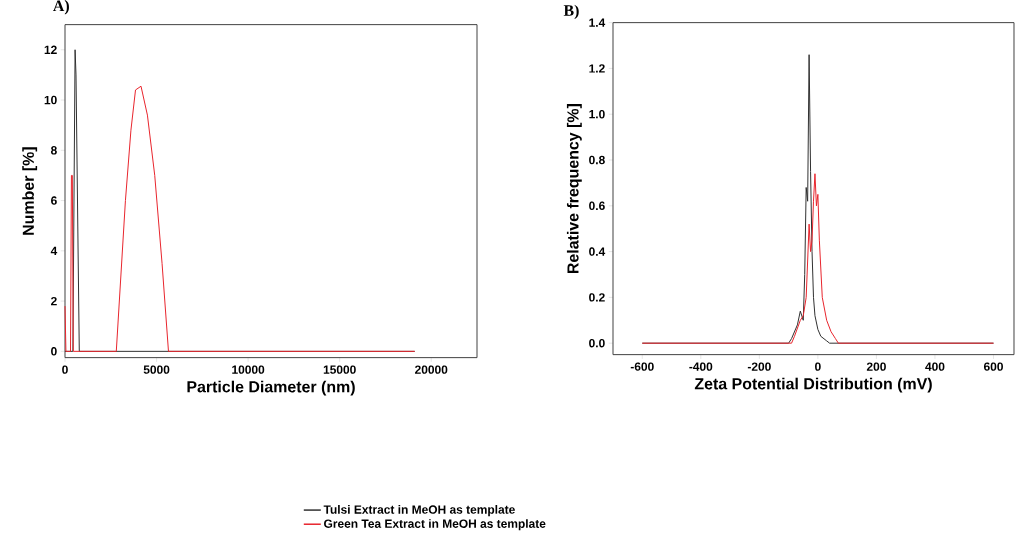  I want to click on x-tick-label: 5000, so click(156, 370).